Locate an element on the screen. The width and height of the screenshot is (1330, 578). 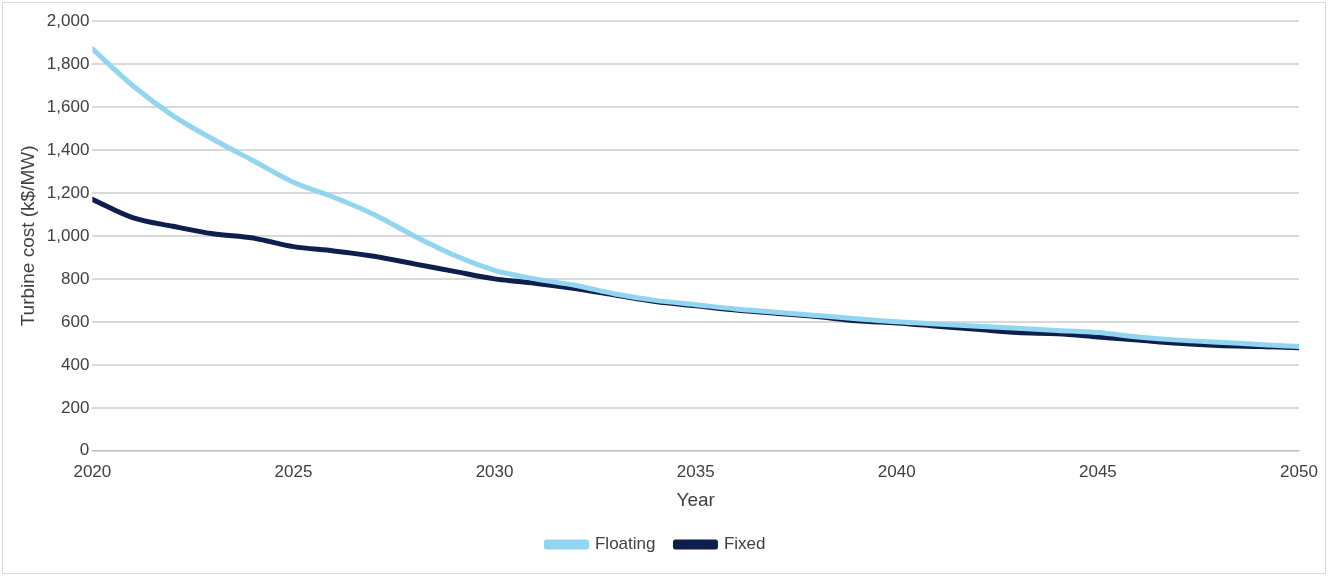
x-axis-title: Year is located at coordinates (696, 499).